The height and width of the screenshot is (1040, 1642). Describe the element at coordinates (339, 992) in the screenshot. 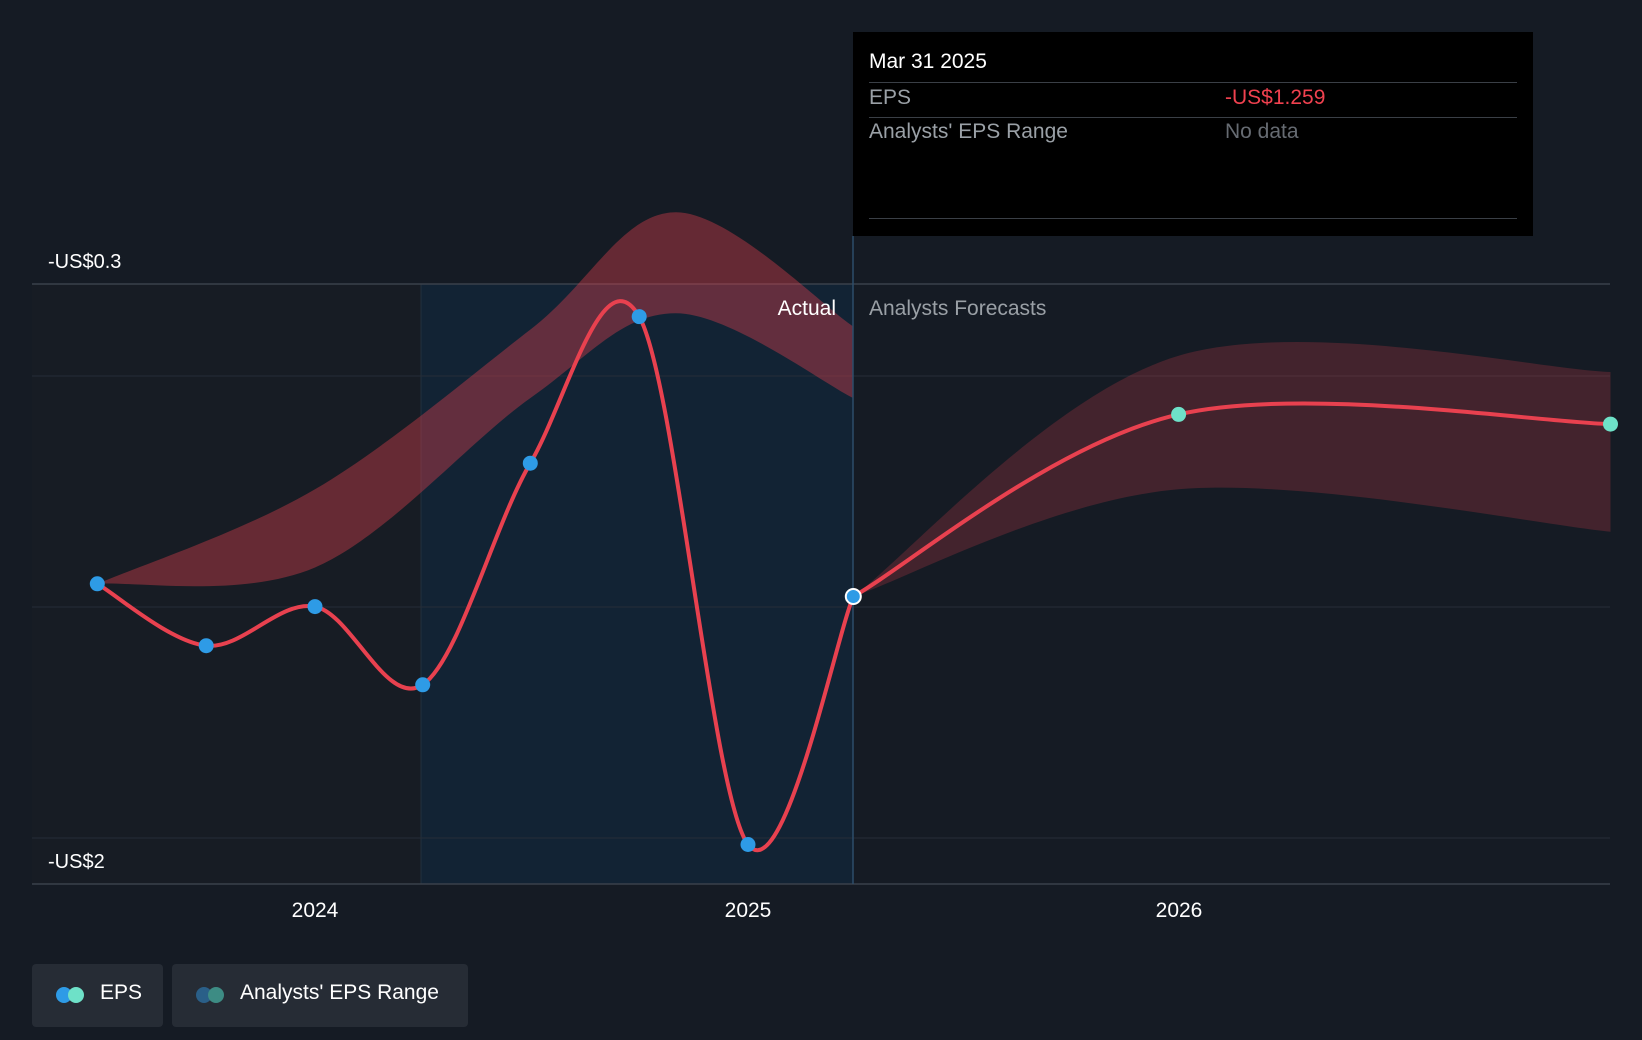

I see `legend-label-eps-range: Analysts' EPS Range` at that location.